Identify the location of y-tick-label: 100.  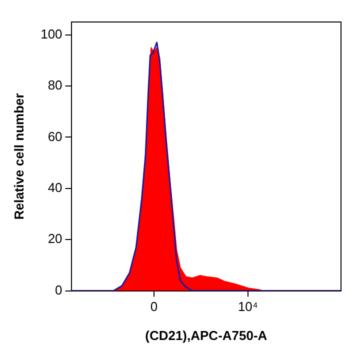
(51, 34).